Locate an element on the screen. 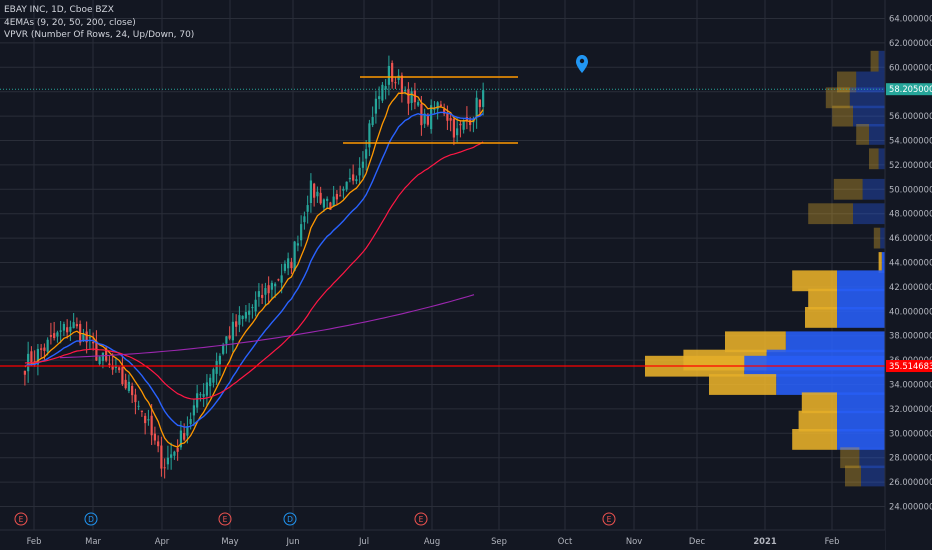 The height and width of the screenshot is (550, 932). symbol-label: EBAY INC, 1D, Cboe BZX is located at coordinates (59, 10).